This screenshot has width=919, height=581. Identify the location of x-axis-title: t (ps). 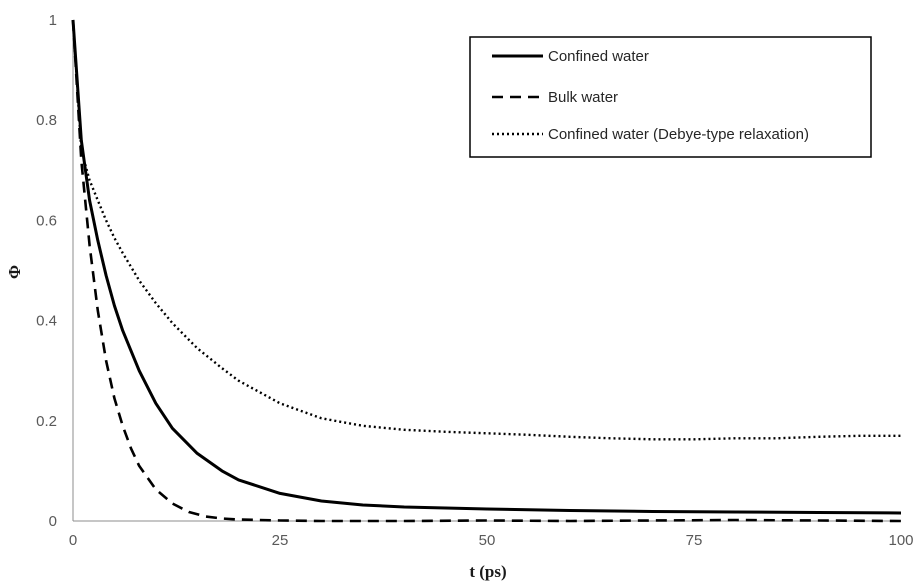
(487, 571).